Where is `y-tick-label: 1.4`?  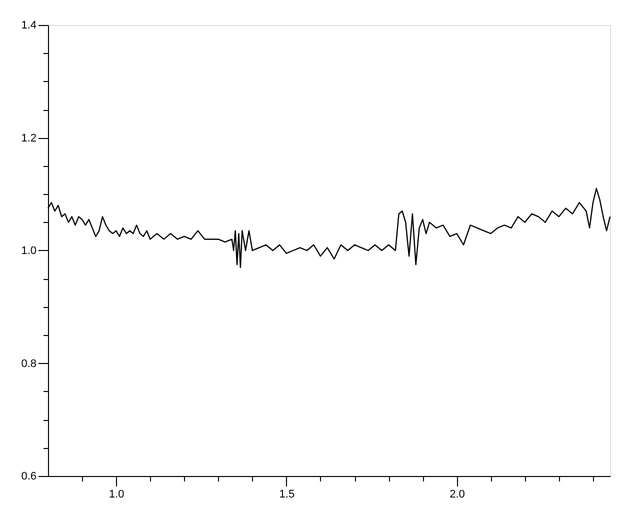
y-tick-label: 1.4 is located at coordinates (28, 26).